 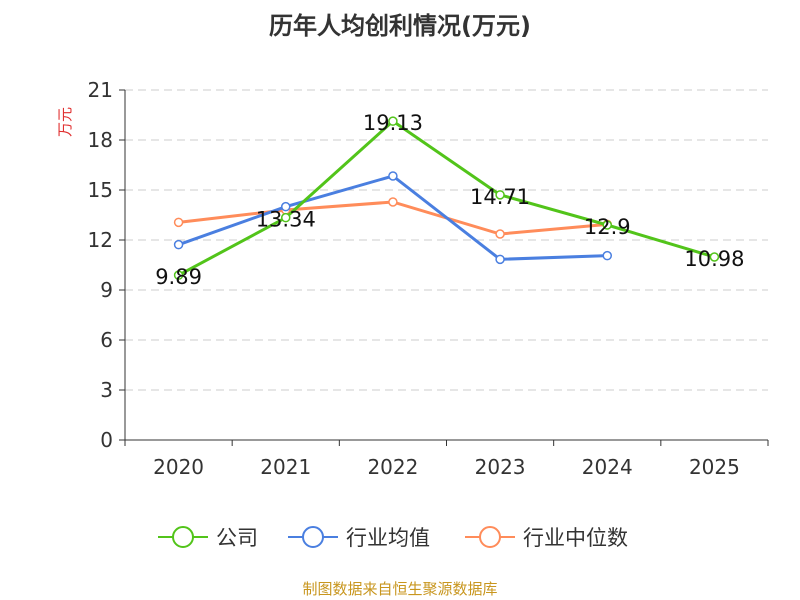 I want to click on data-label: 12.9, so click(x=607, y=227).